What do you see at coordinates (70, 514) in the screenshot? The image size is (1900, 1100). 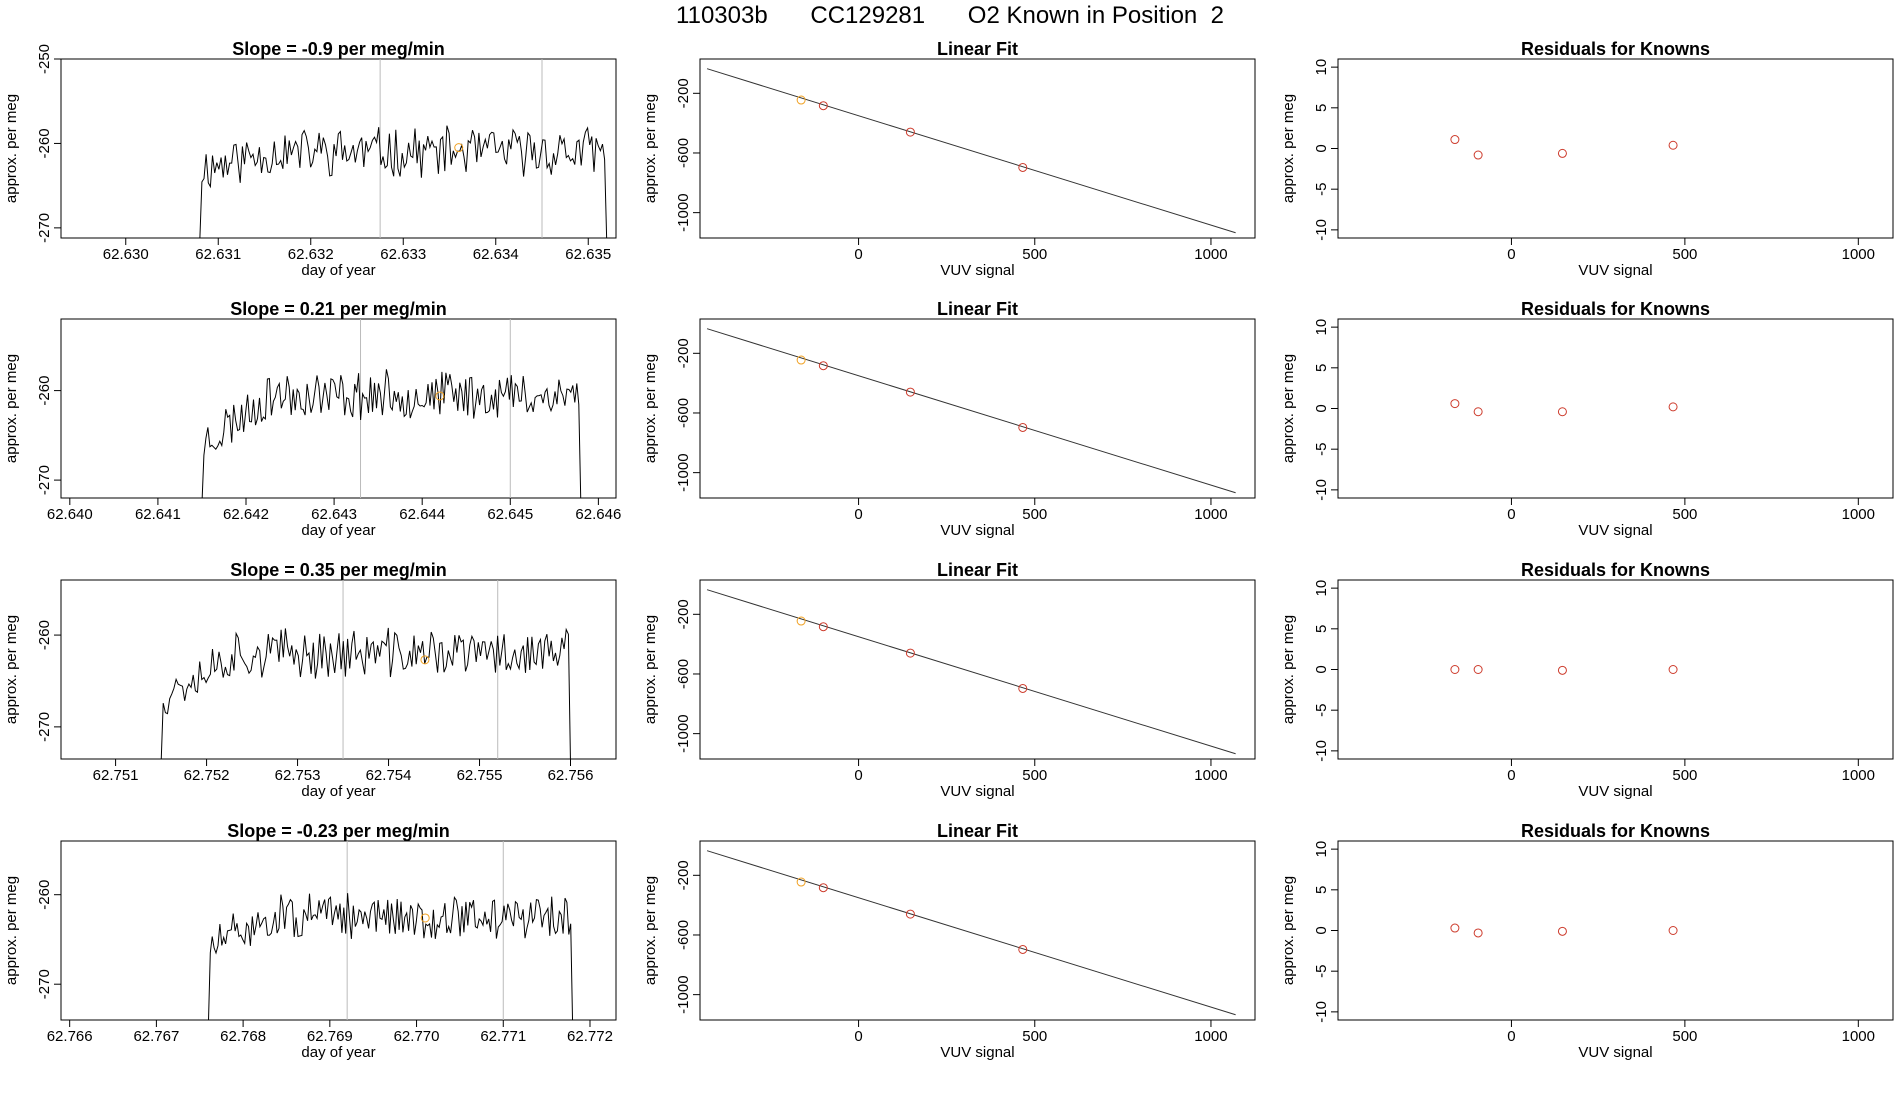 I see `x-tick-label: 62.640` at bounding box center [70, 514].